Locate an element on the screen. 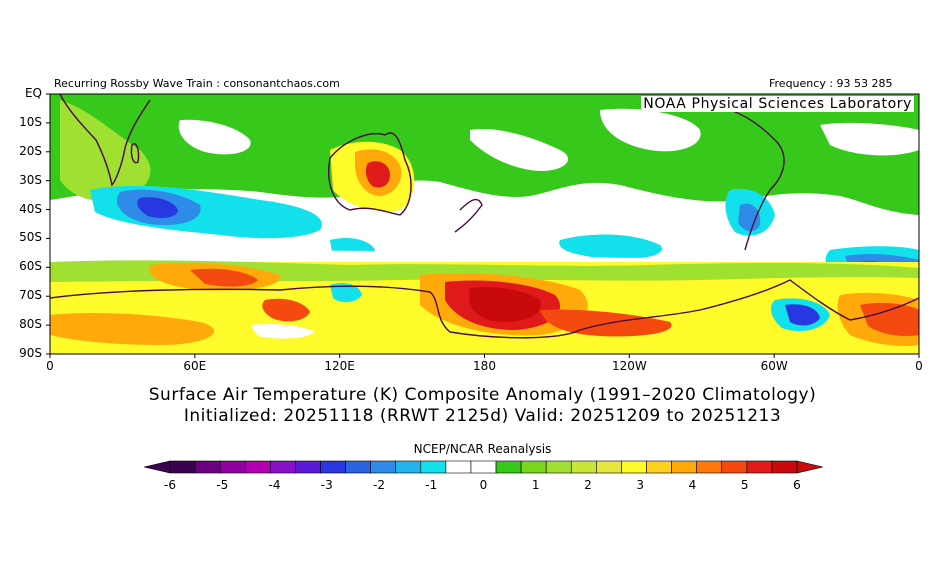  lat-label: 30S is located at coordinates (30, 179).